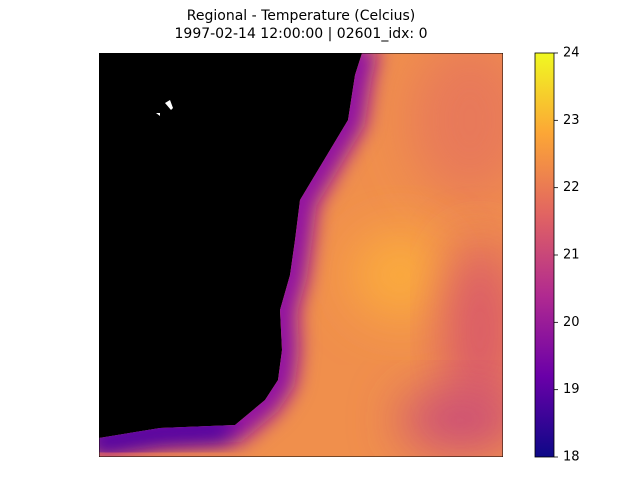  Describe the element at coordinates (571, 322) in the screenshot. I see `colorbar-tick-label: 20` at that location.